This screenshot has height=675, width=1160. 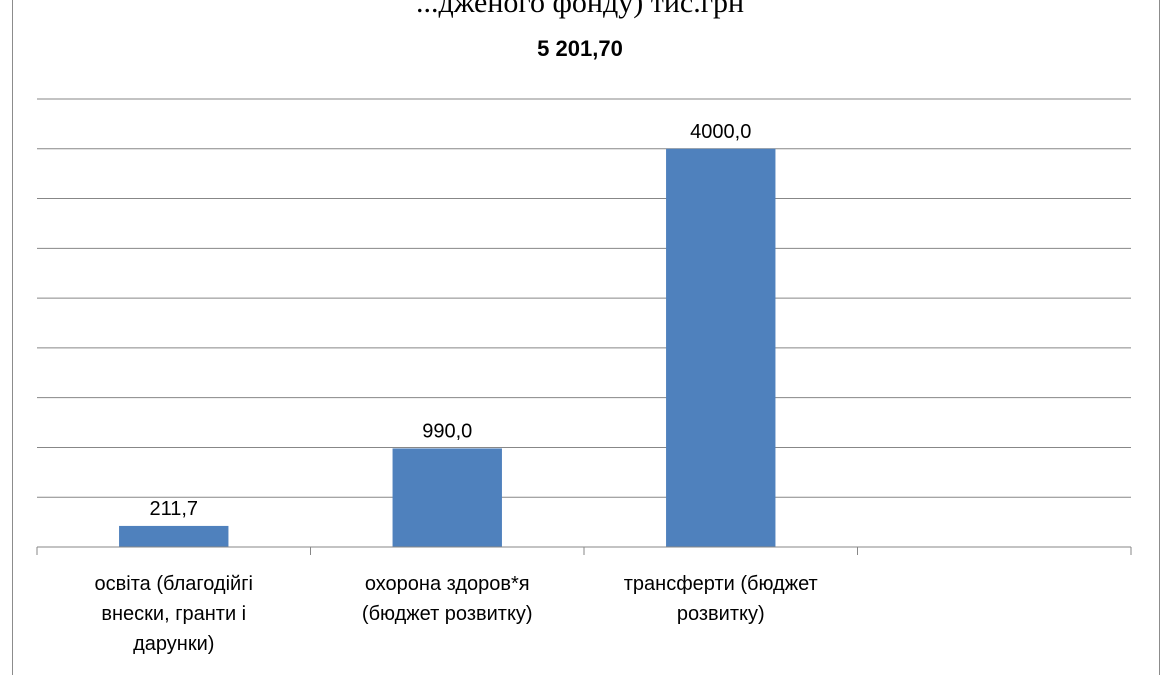 What do you see at coordinates (720, 132) in the screenshot?
I see `data-label: 4000,0` at bounding box center [720, 132].